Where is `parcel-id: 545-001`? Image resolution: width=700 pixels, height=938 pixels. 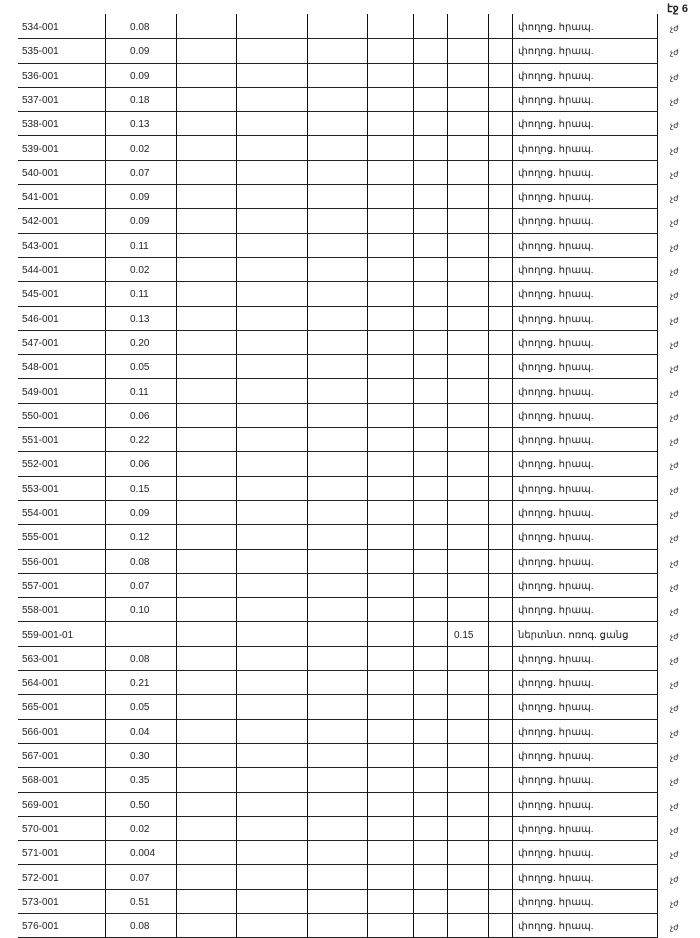
parcel-id: 545-001 is located at coordinates (40, 295).